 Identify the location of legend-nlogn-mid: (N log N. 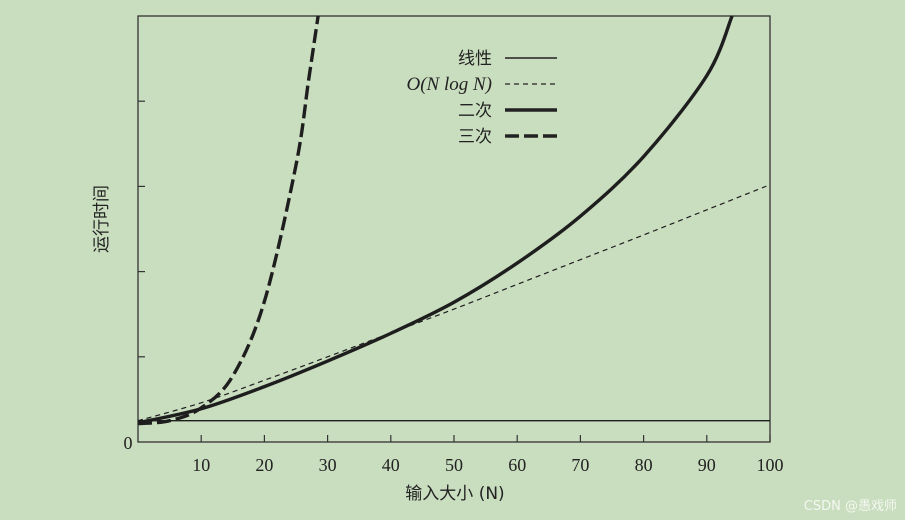
(453, 84).